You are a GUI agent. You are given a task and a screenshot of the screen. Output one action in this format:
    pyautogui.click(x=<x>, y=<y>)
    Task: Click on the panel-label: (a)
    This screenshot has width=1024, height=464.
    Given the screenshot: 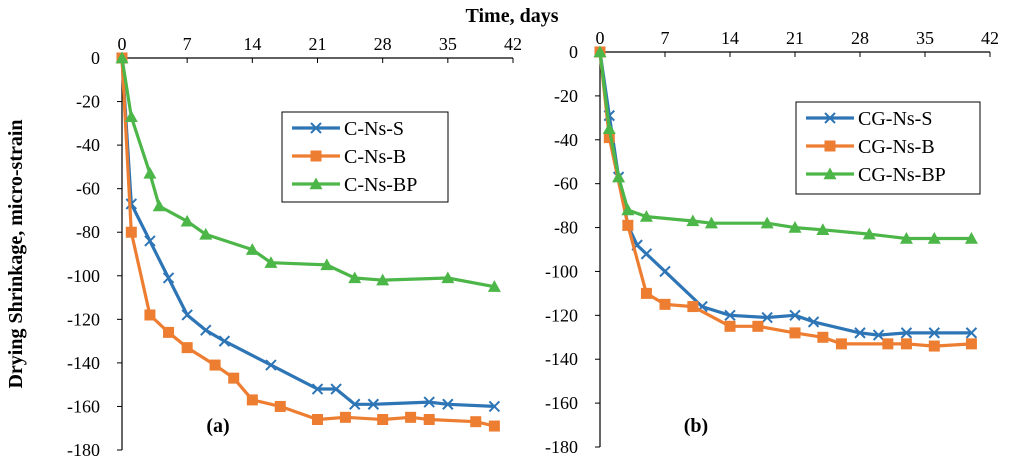 What is the action you would take?
    pyautogui.click(x=217, y=426)
    